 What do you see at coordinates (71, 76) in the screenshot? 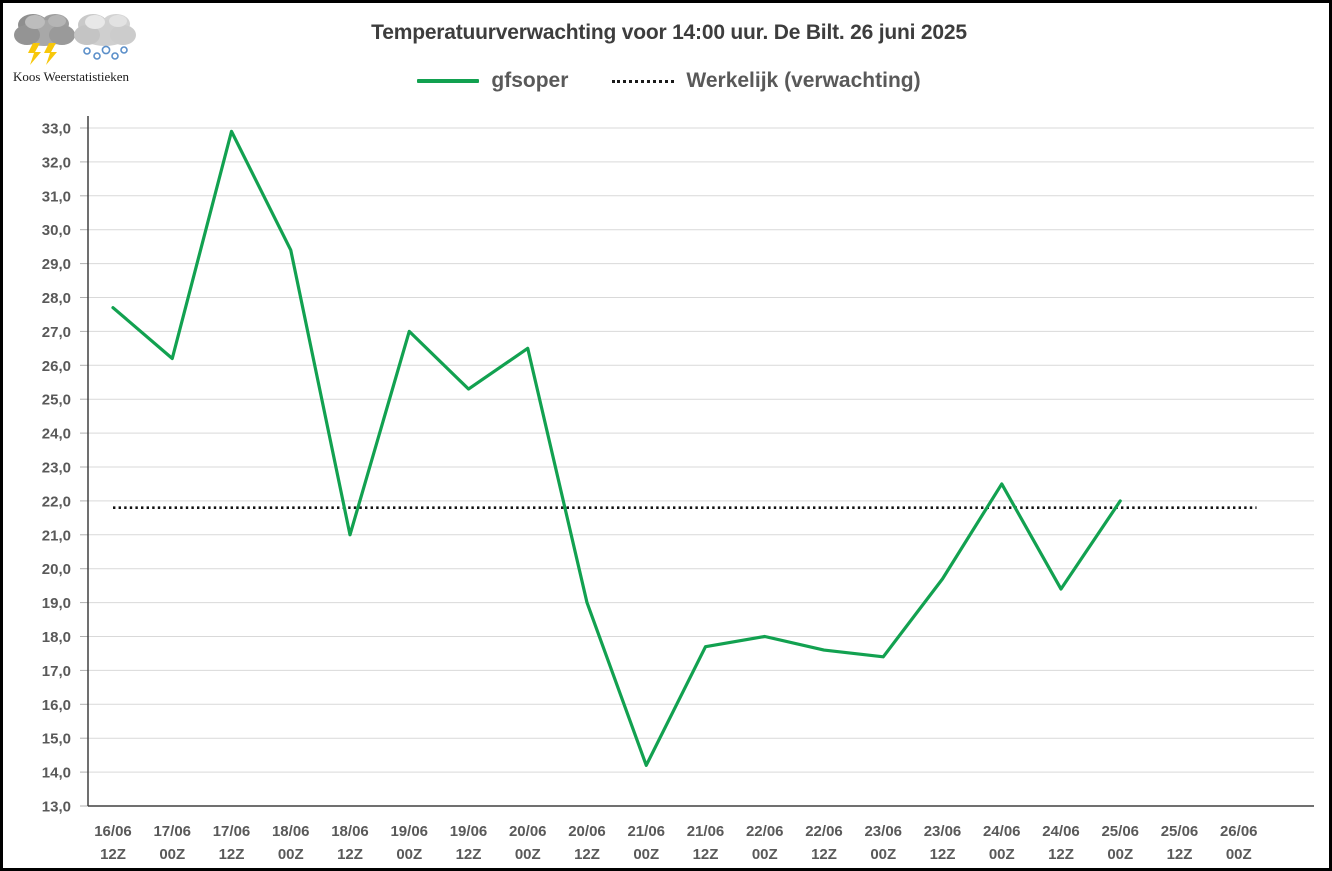
I see `brand-caption: Koos Weerstatistieken` at bounding box center [71, 76].